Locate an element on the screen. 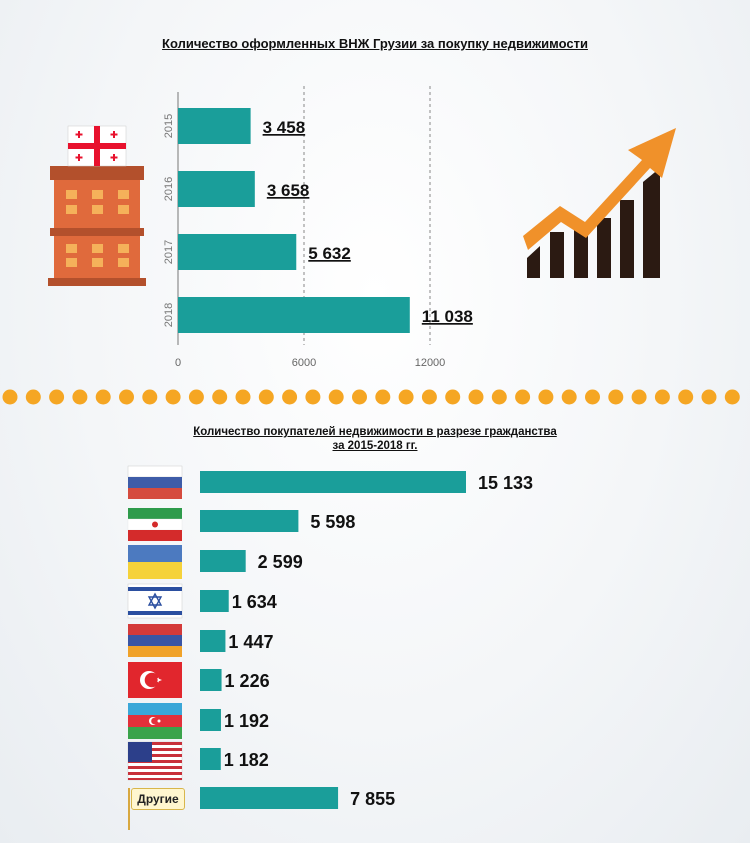 This screenshot has height=843, width=750. chart1-x-tick-label: 0 is located at coordinates (178, 363).